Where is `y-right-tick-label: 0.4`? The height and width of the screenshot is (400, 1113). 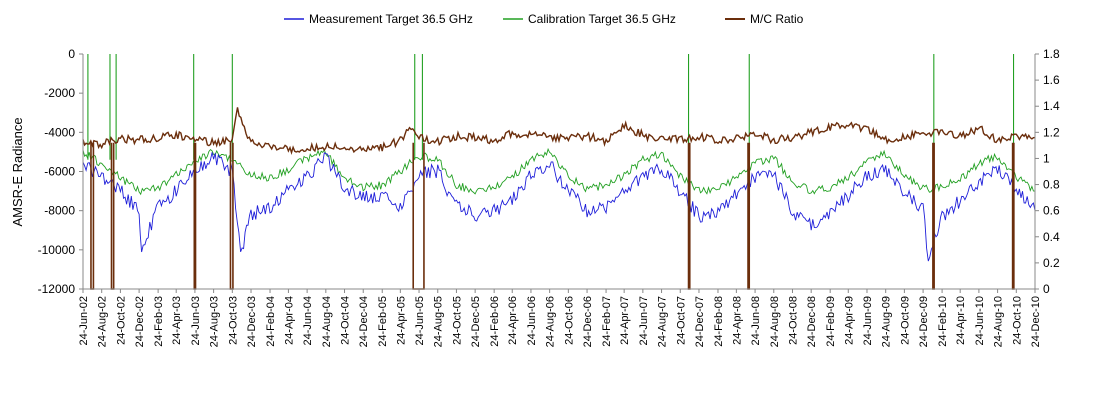 y-right-tick-label: 0.4 is located at coordinates (1051, 237).